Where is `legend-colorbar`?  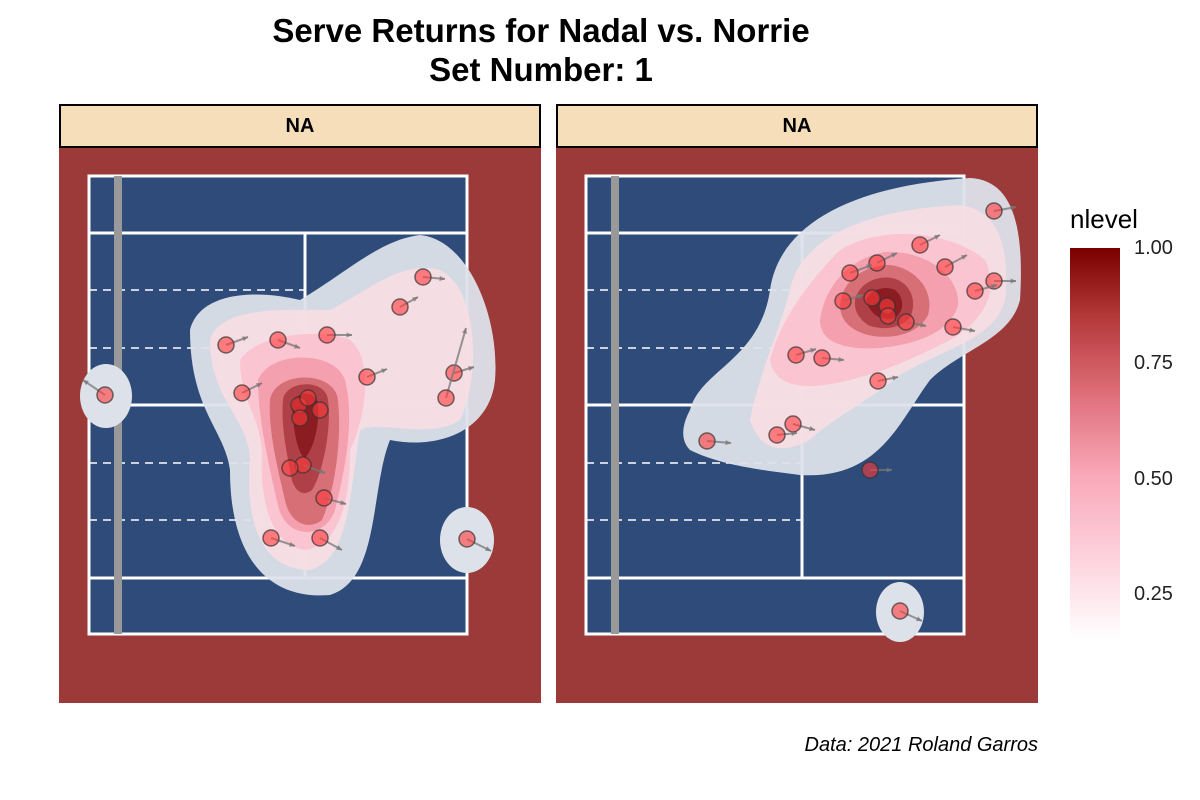 legend-colorbar is located at coordinates (1095, 444).